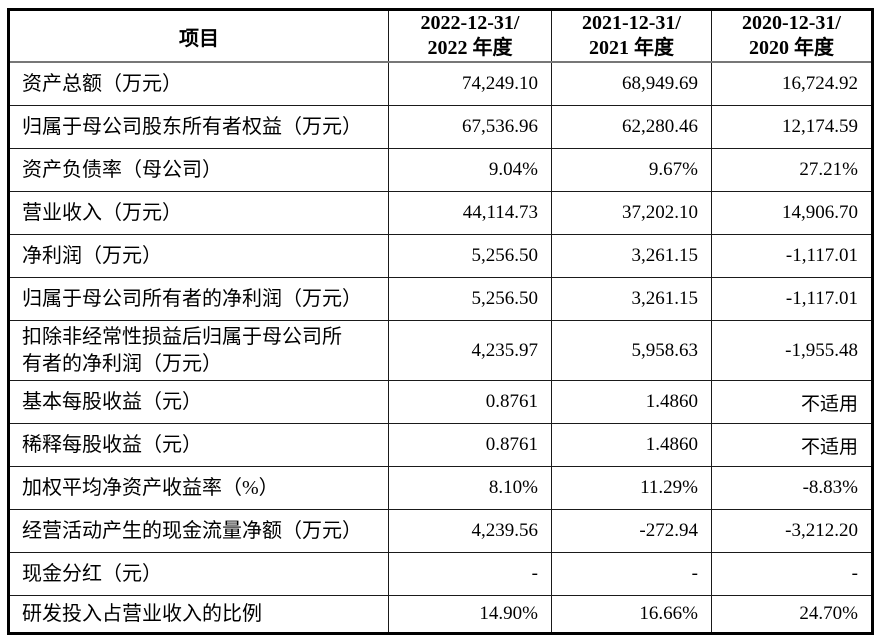 The height and width of the screenshot is (640, 878). I want to click on period-header-2020: 2020-12-31/ 2020 年度, so click(792, 36).